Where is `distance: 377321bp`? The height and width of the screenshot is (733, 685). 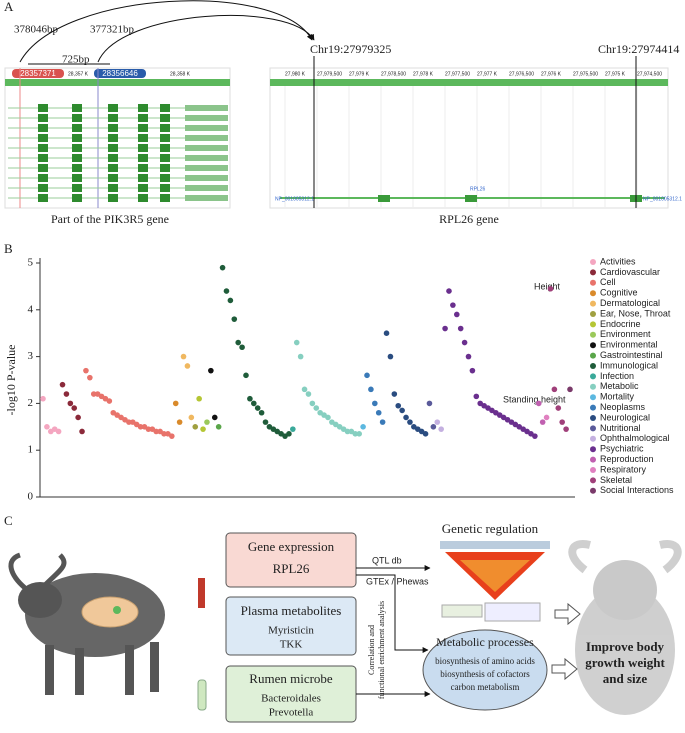 distance: 377321bp is located at coordinates (112, 30).